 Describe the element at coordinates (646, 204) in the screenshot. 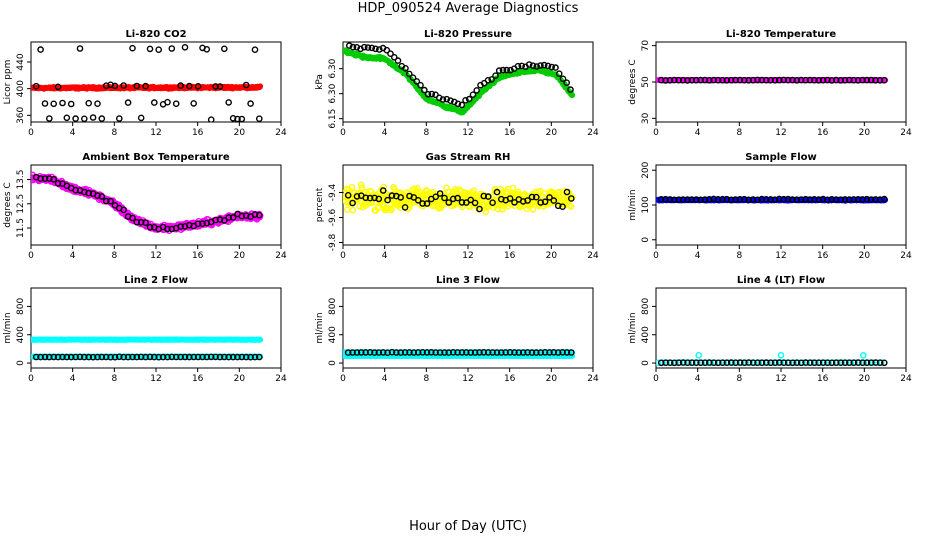

I see `y-tick-label: 100` at that location.